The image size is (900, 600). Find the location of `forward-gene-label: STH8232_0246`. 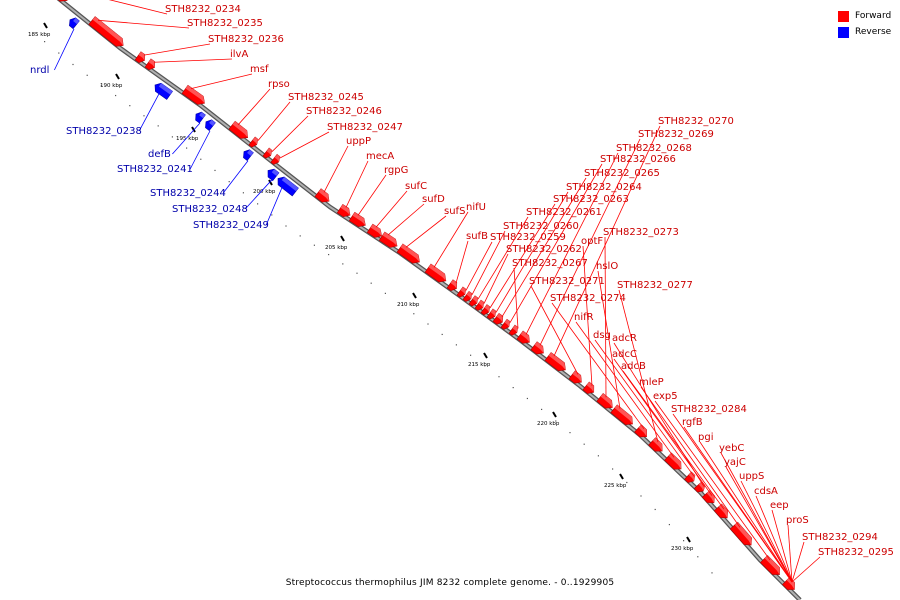

forward-gene-label: STH8232_0246 is located at coordinates (344, 111).